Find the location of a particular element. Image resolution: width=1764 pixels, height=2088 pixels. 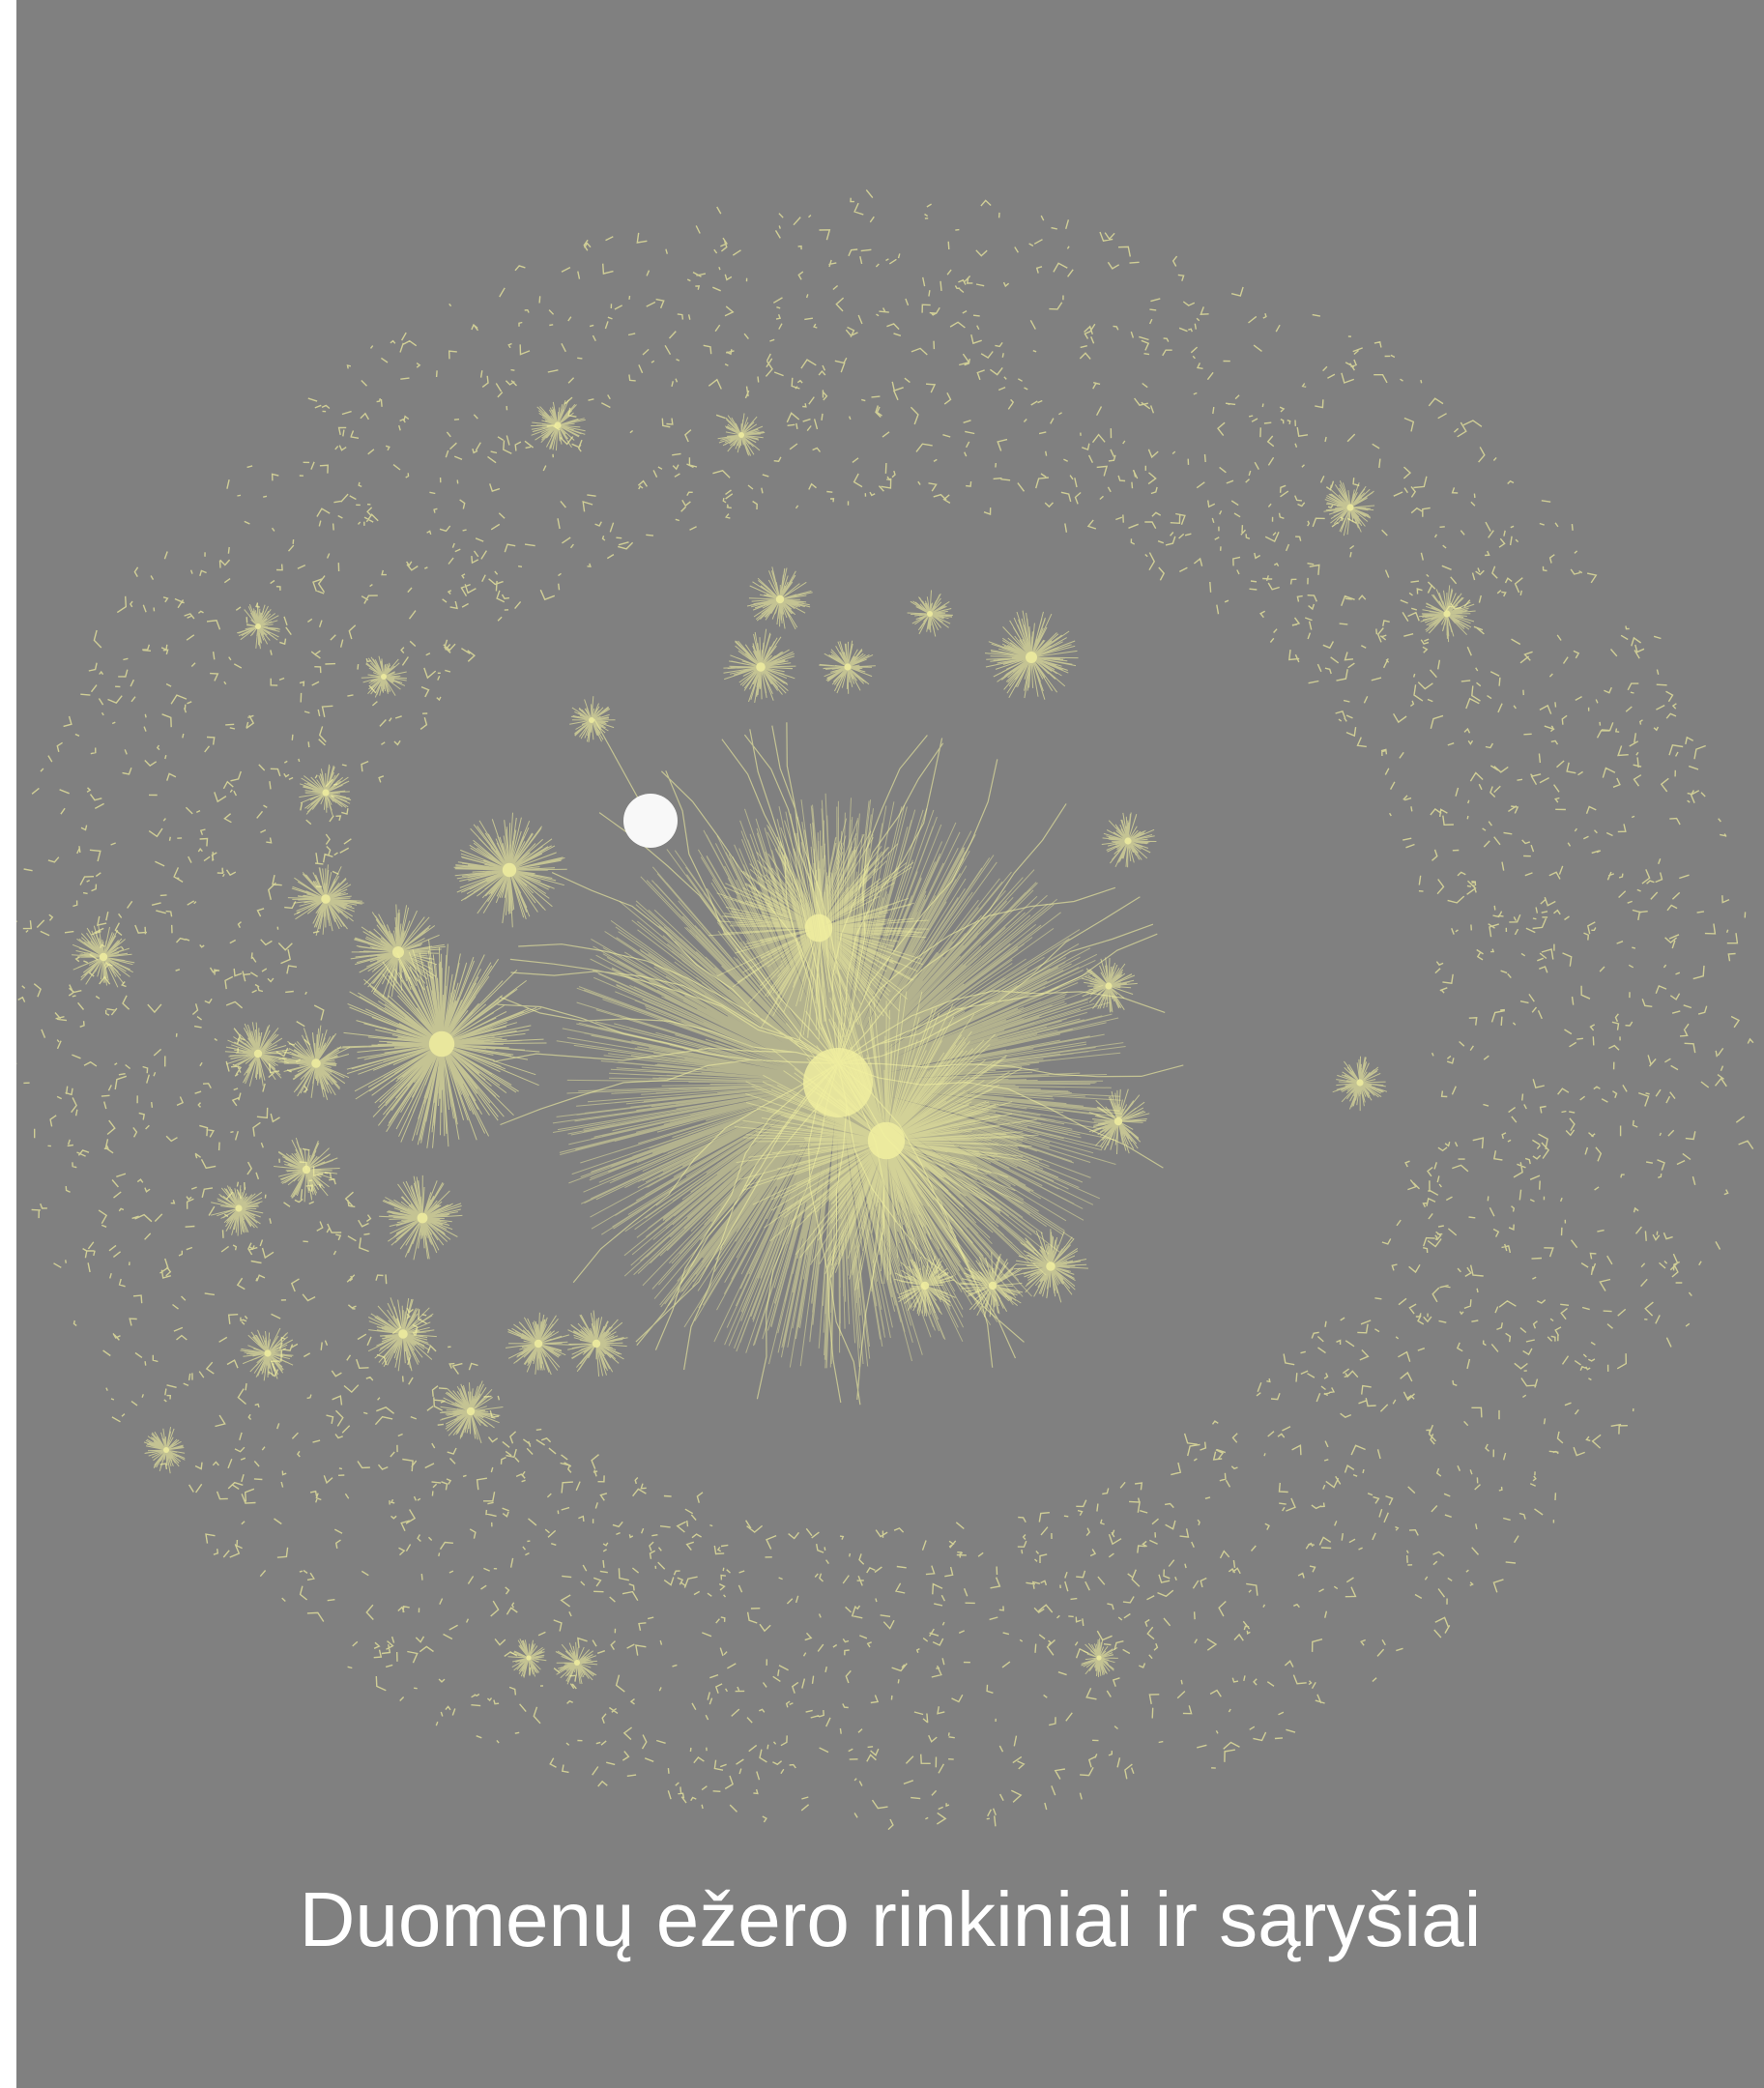

highlight-node is located at coordinates (650, 821).